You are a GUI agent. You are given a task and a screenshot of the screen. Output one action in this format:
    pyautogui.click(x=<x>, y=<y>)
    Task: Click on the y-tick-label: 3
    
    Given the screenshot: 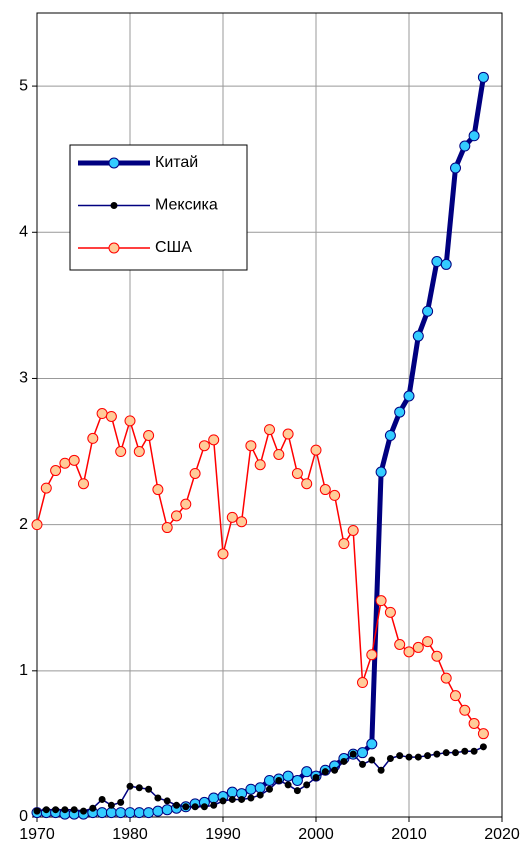 What is the action you would take?
    pyautogui.click(x=23, y=378)
    